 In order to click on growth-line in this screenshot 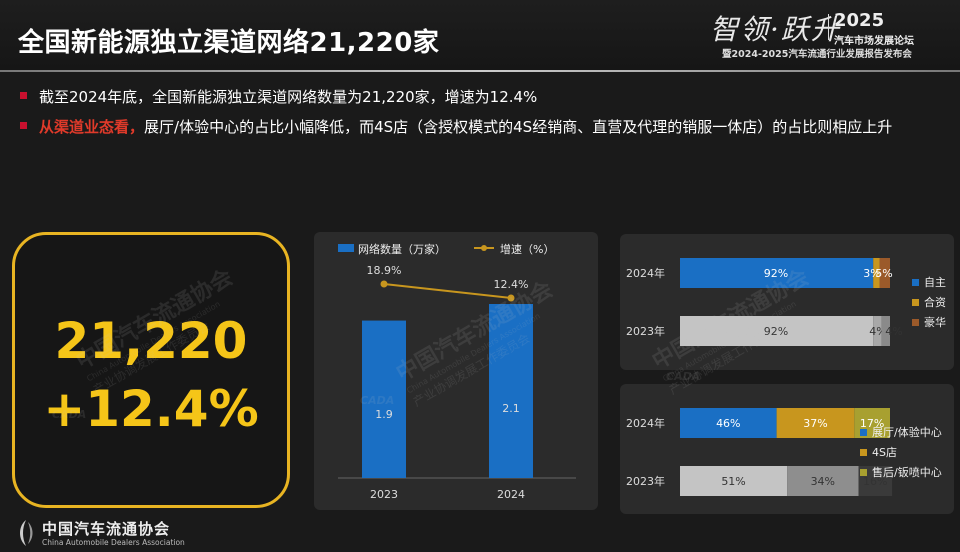, I will do `click(447, 291)`.